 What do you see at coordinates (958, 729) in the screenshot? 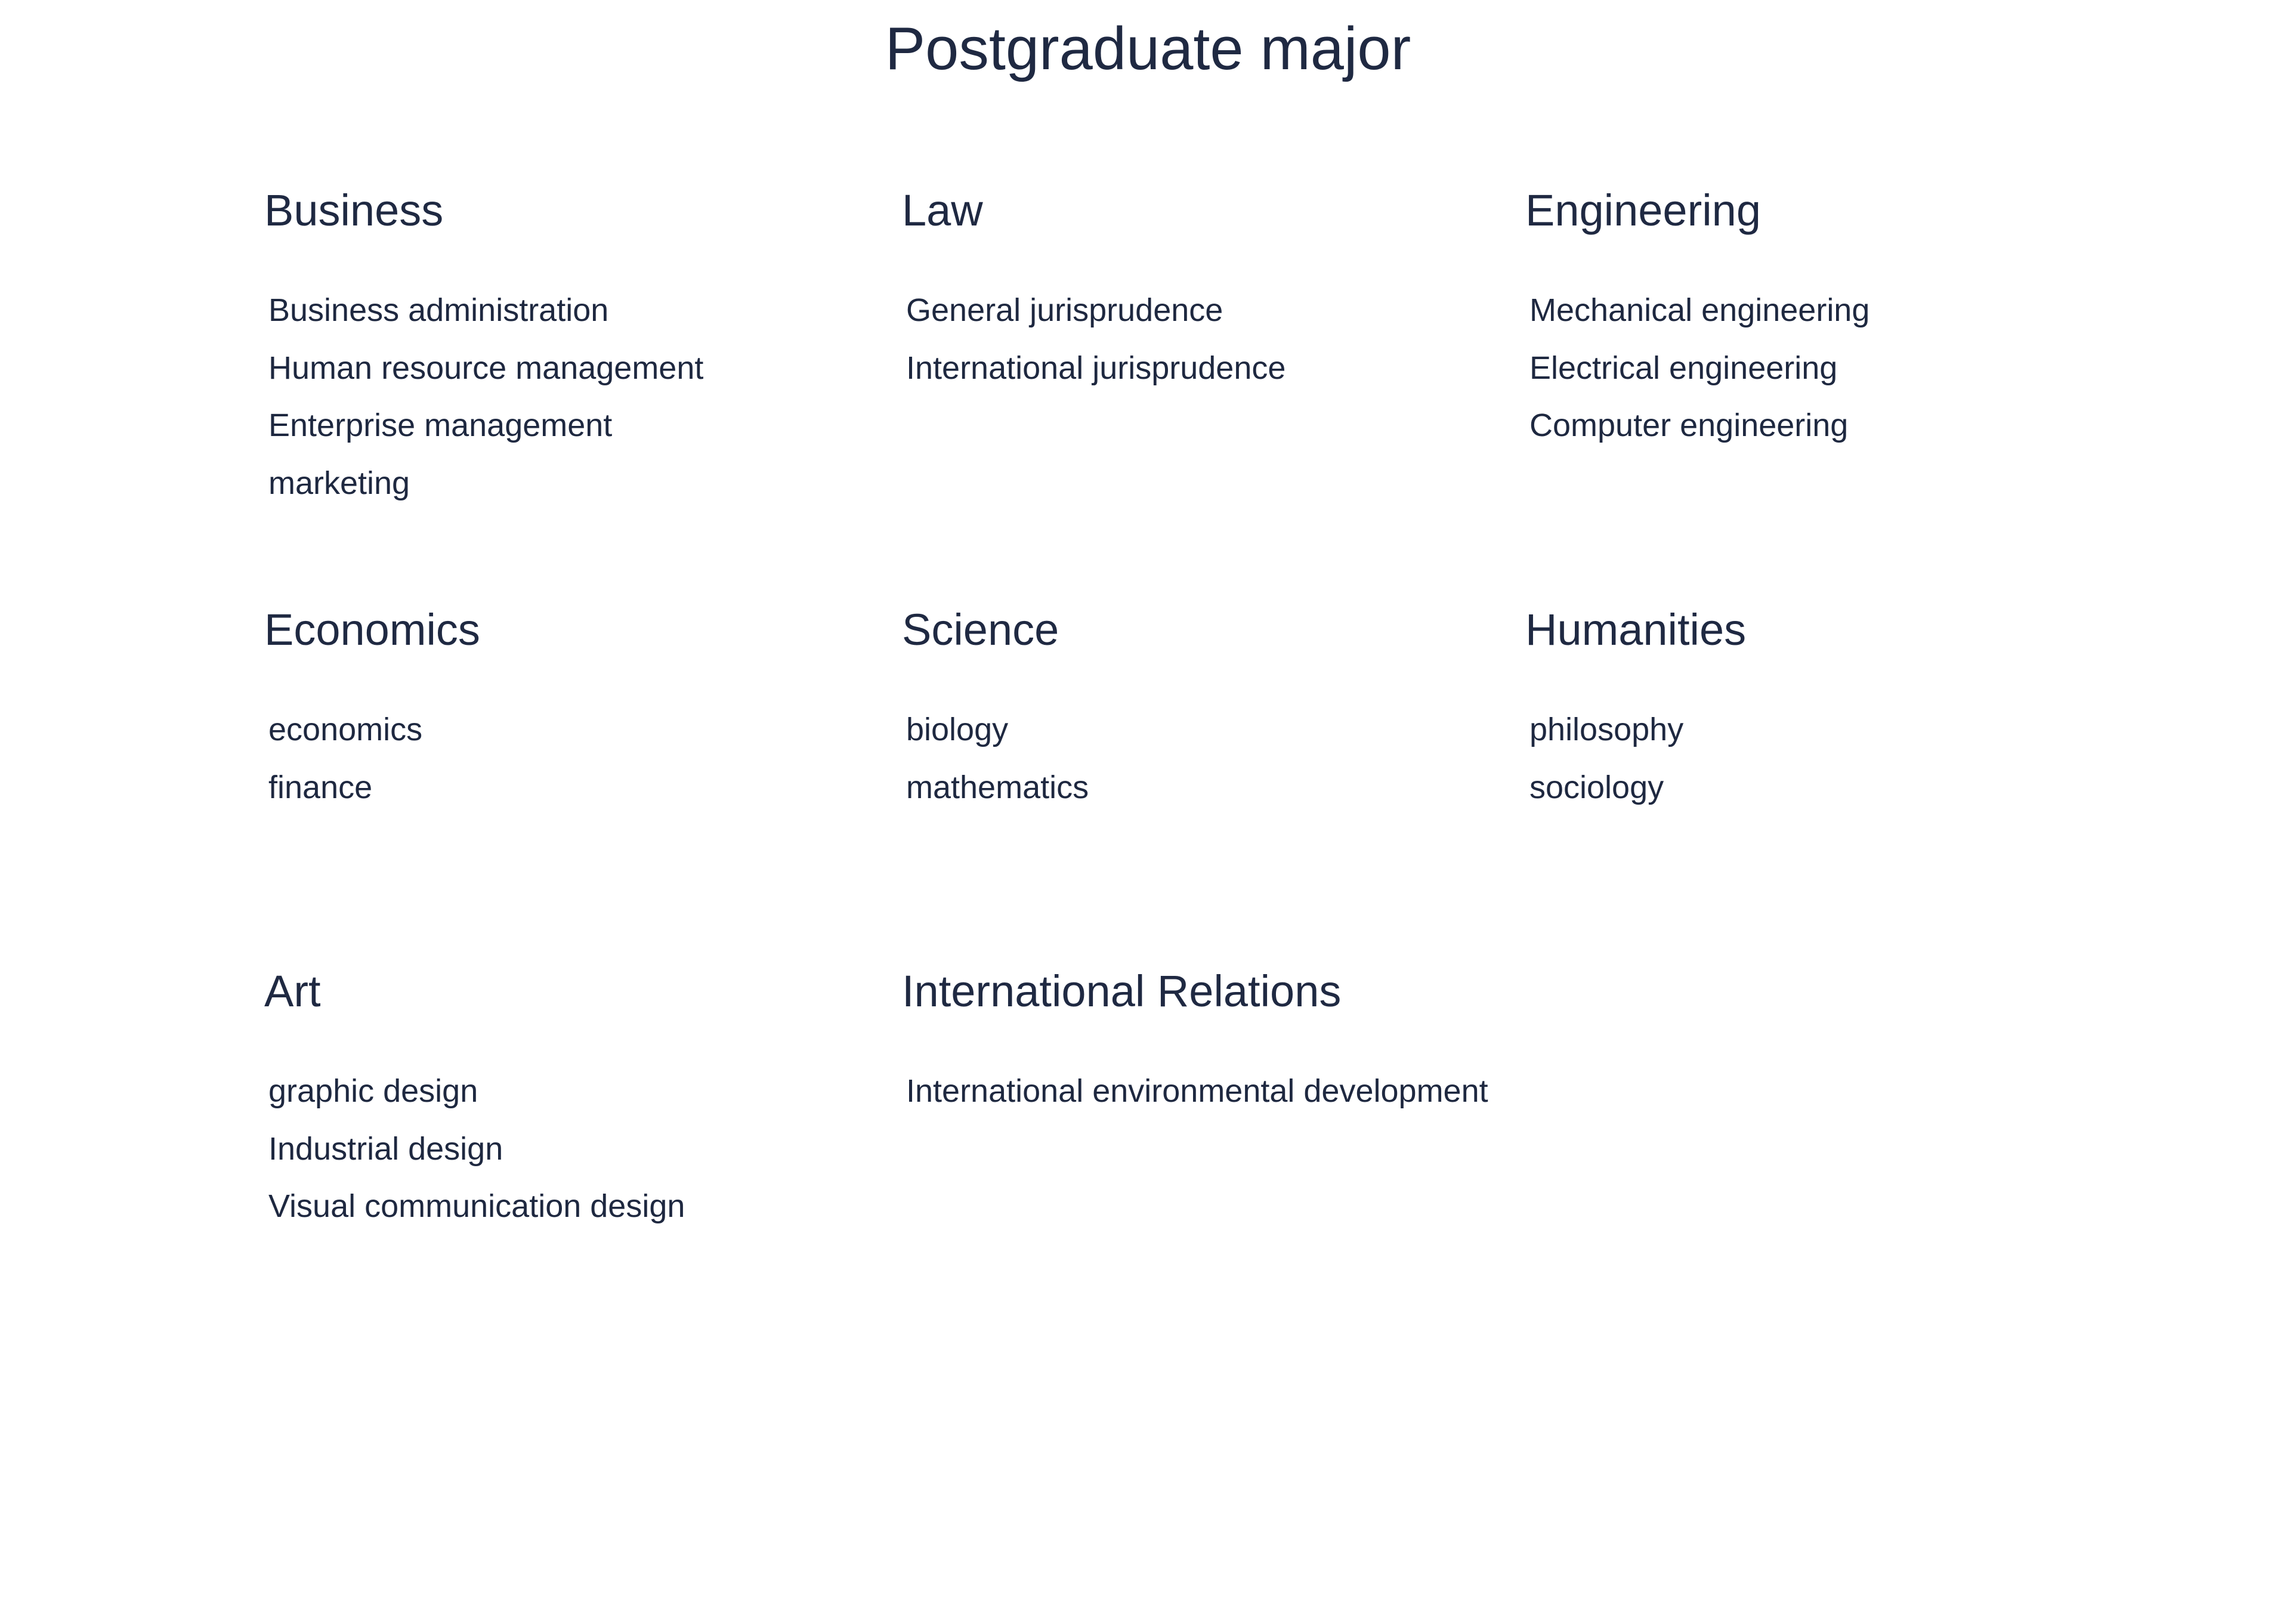
I see `major-item: biology` at bounding box center [958, 729].